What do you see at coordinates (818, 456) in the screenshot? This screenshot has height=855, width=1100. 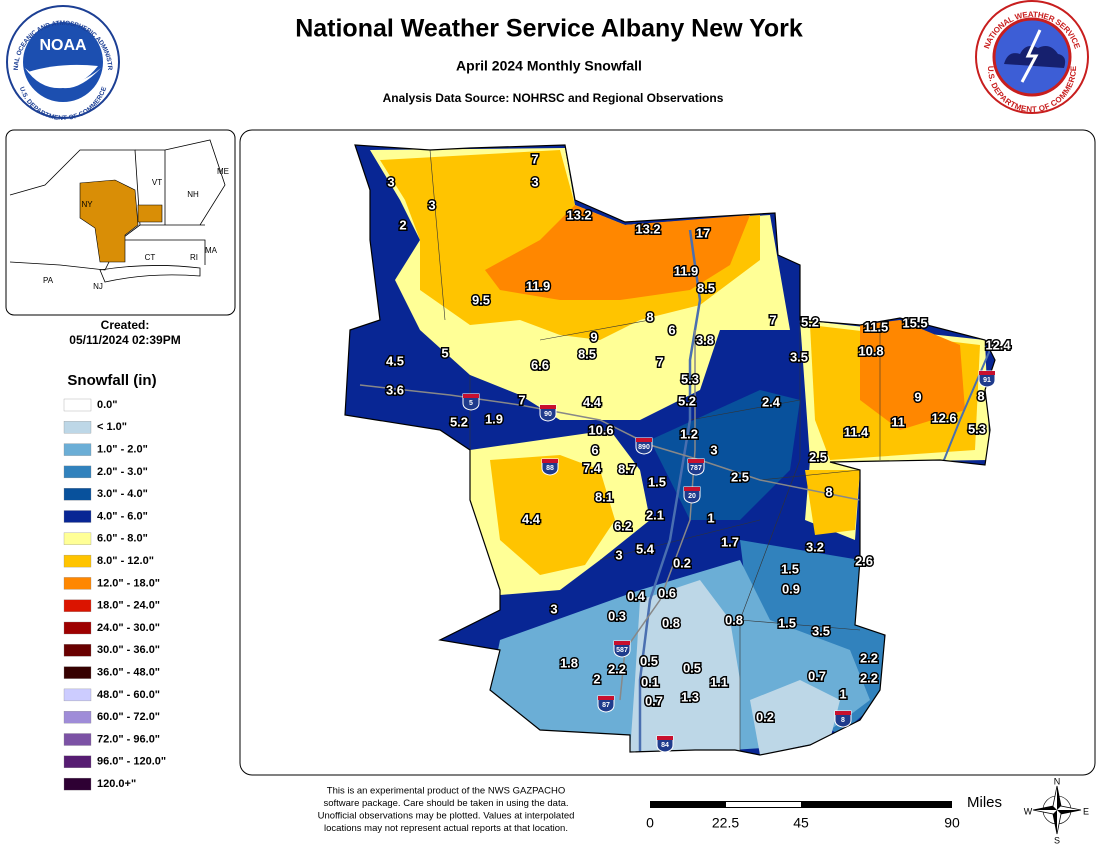 I see `snowfall-value: 2.5` at bounding box center [818, 456].